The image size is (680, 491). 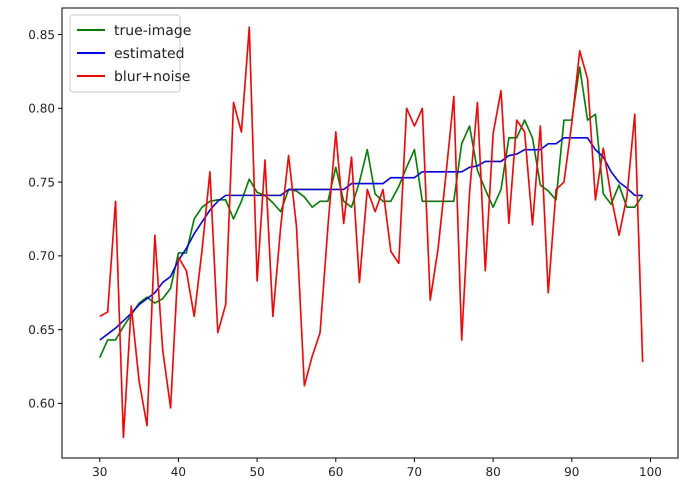 I want to click on x-tick-label: 30, so click(x=100, y=472).